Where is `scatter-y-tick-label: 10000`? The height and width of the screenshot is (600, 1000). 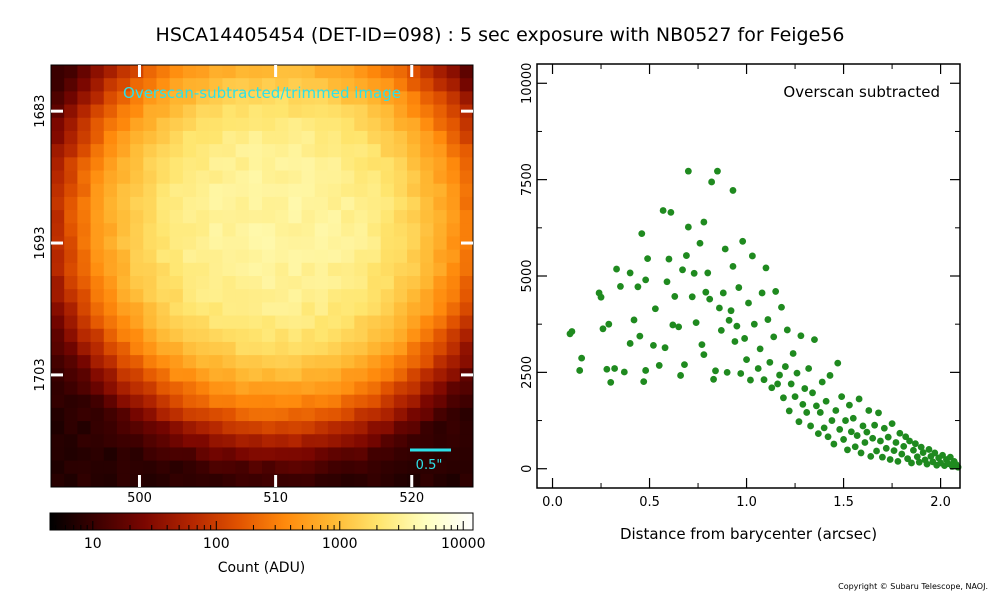 scatter-y-tick-label: 10000 is located at coordinates (527, 83).